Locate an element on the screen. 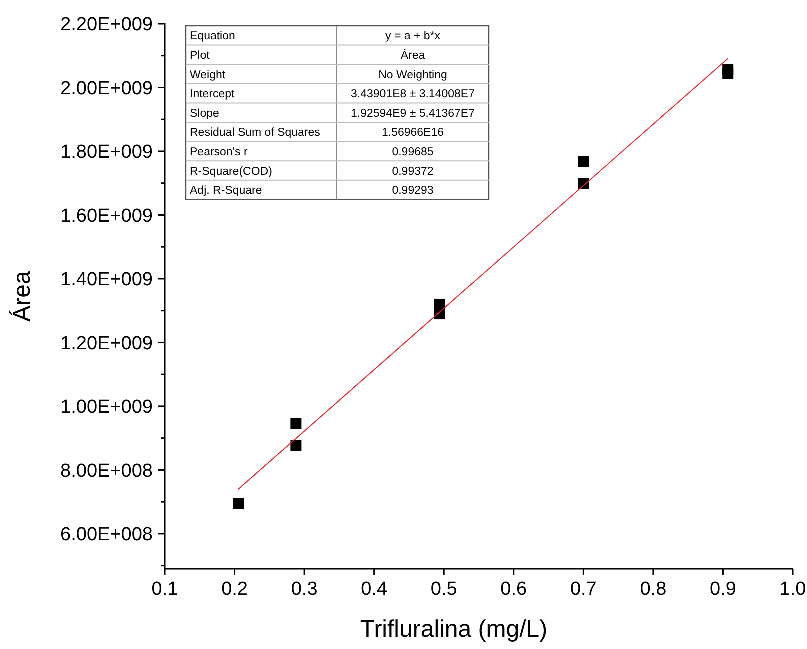  y-tick-label: 1.60E+009 is located at coordinates (106, 216).